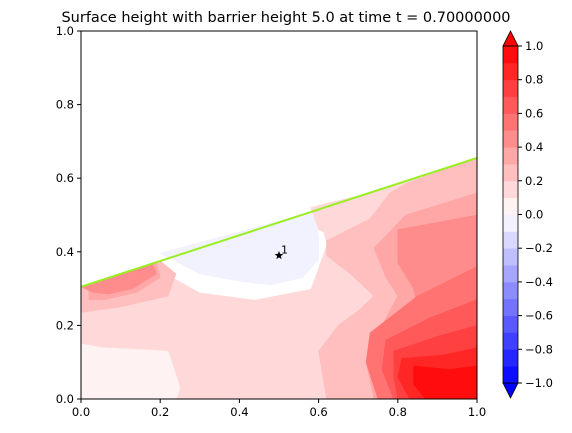  I want to click on colorbar-tick-label: 1.0, so click(534, 46).